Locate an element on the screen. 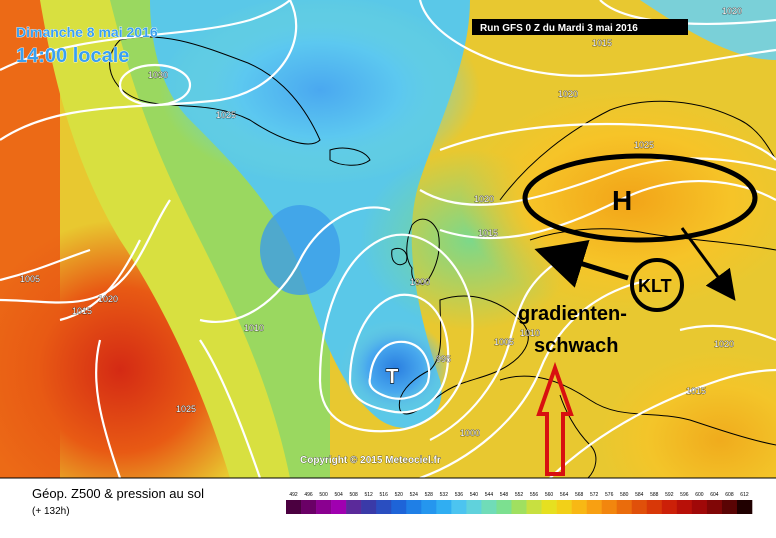 The image size is (776, 538). legend-tick-label: 576 is located at coordinates (609, 495).